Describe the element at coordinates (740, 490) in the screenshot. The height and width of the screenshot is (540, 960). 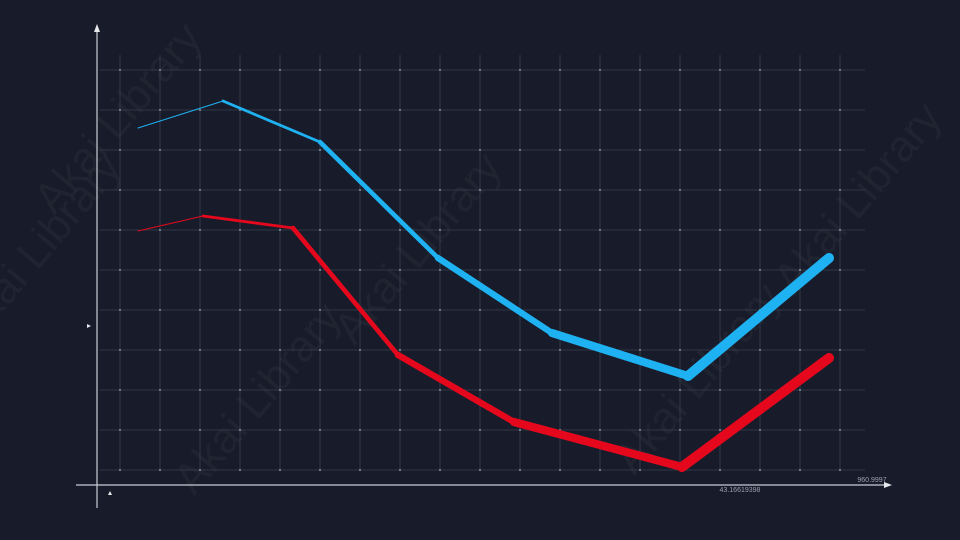
I see `x-mid-label: 43.16619398` at that location.